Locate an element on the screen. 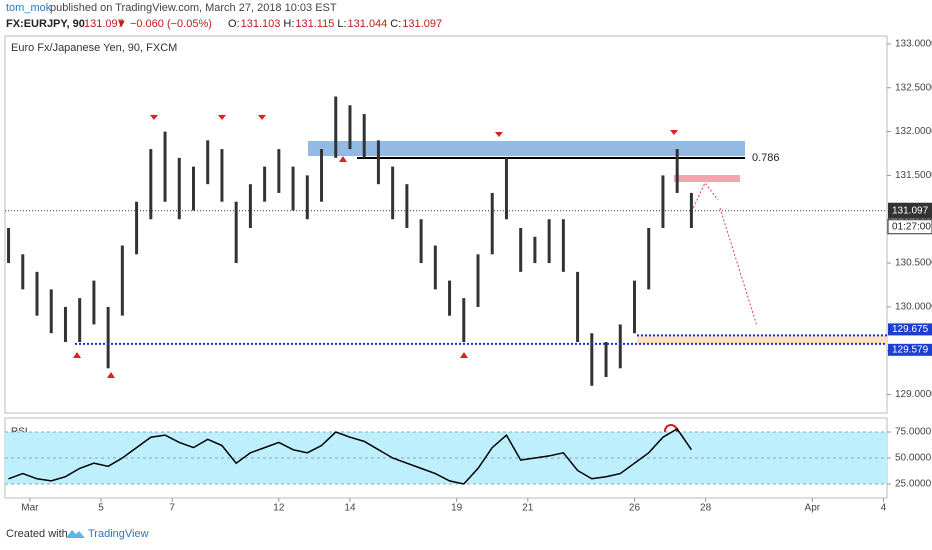 The height and width of the screenshot is (550, 932). y-tick-label: 50.0000 is located at coordinates (913, 458).